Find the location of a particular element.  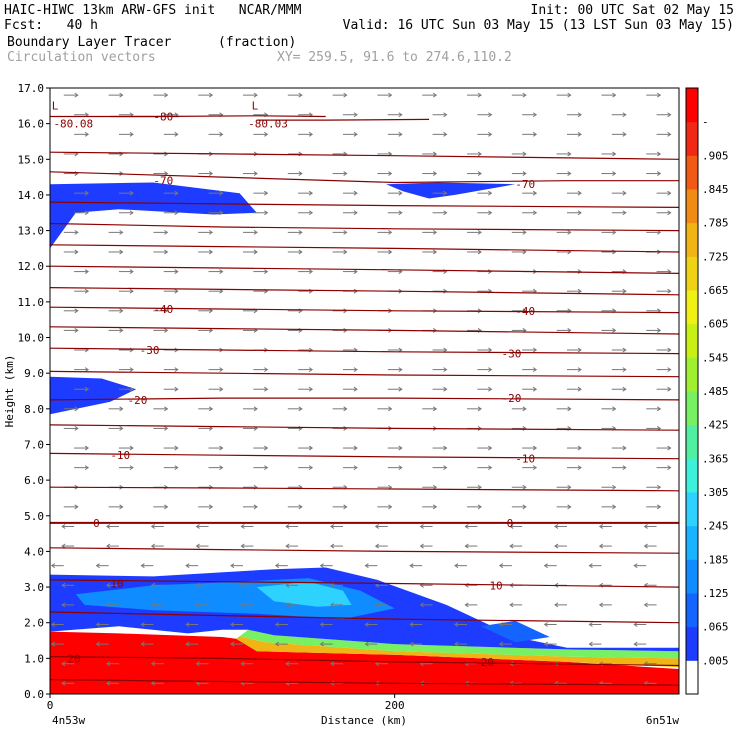

colorbar-label: .665 is located at coordinates (715, 290).